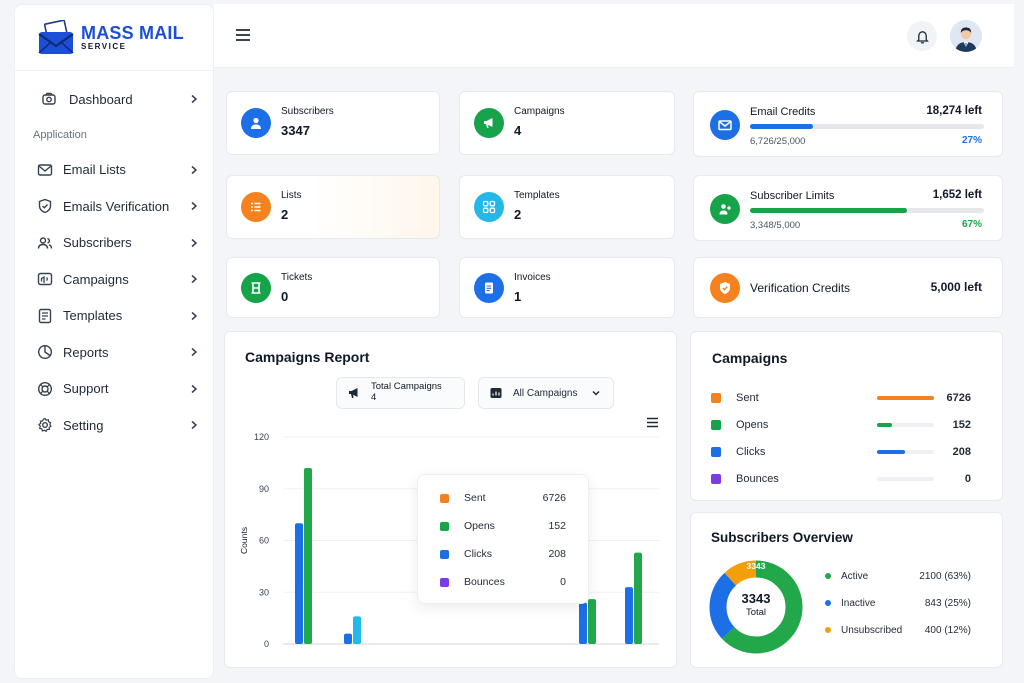  Describe the element at coordinates (898, 603) in the screenshot. I see `subscribers-row-inactive: Inactive 843 (25%)` at that location.